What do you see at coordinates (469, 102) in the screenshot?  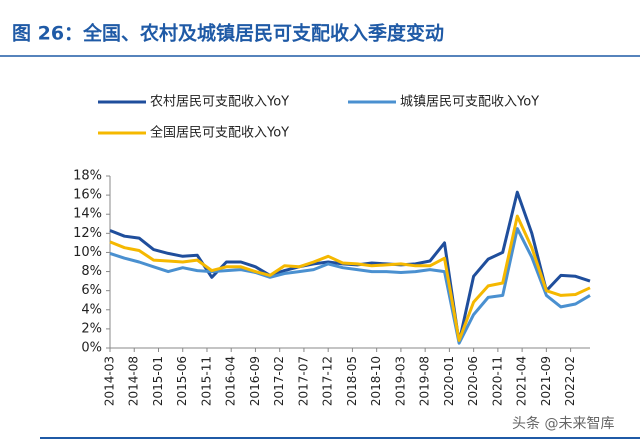 I see `legend-label: 城镇居民可支配收入YoY` at bounding box center [469, 102].